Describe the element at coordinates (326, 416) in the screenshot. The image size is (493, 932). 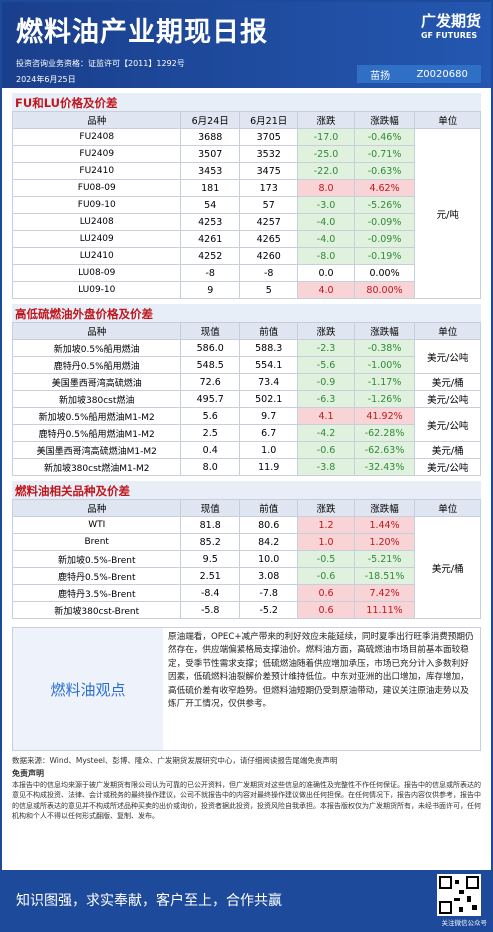
I see `cell: 4.1` at that location.